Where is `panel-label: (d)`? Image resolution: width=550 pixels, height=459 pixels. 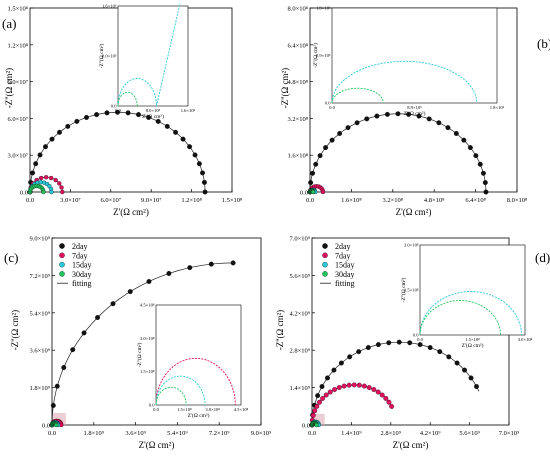
panel-label: (d) is located at coordinates (542, 257).